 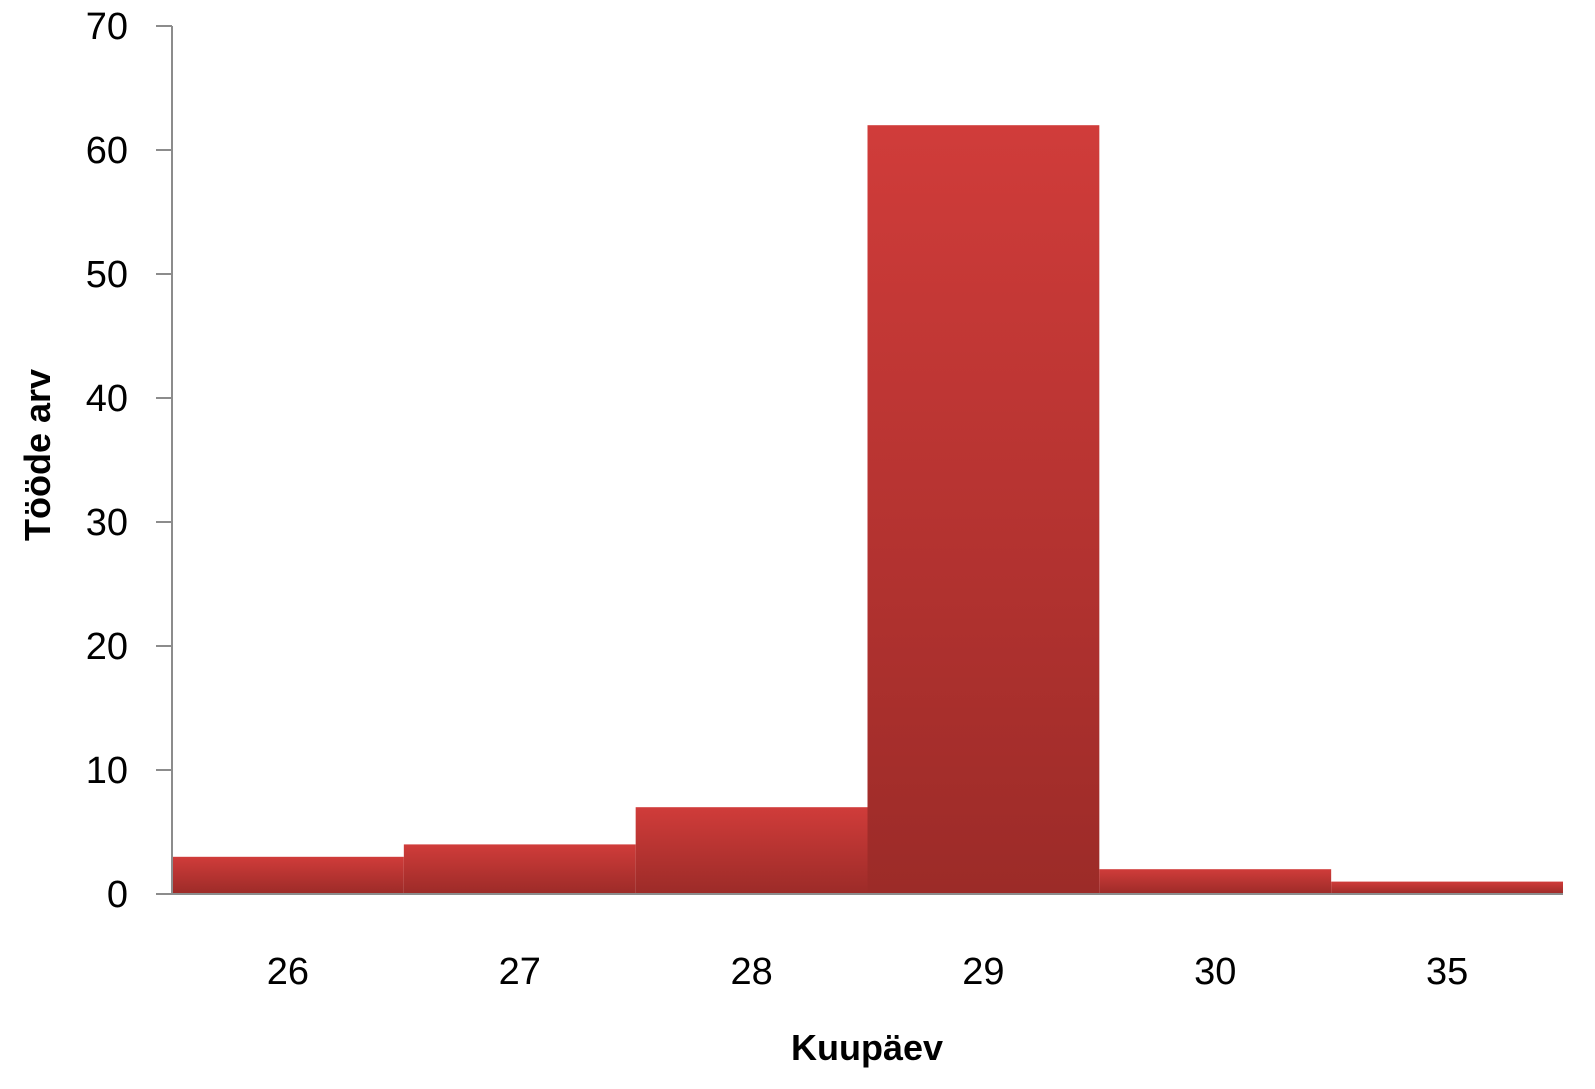 What do you see at coordinates (107, 771) in the screenshot?
I see `y-tick-label-10: 10` at bounding box center [107, 771].